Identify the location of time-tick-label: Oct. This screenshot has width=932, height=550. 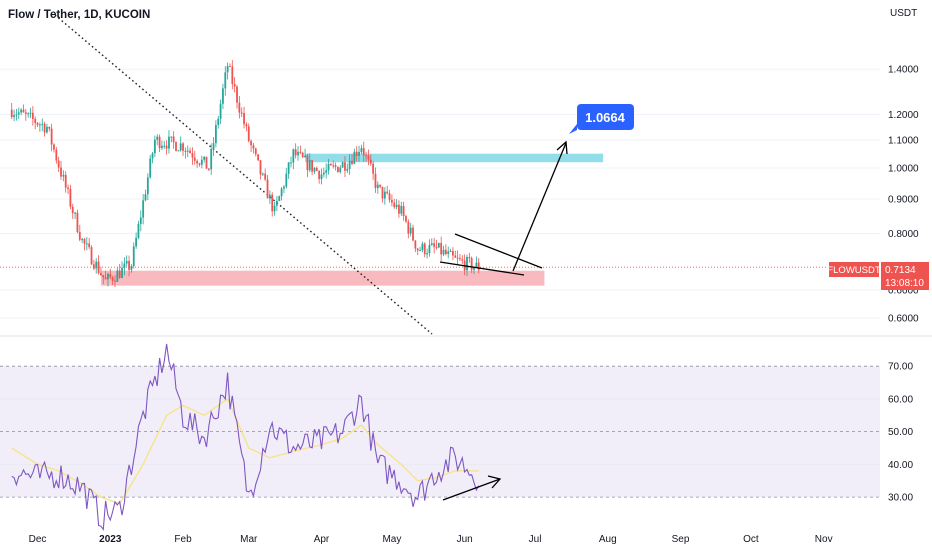
(751, 539).